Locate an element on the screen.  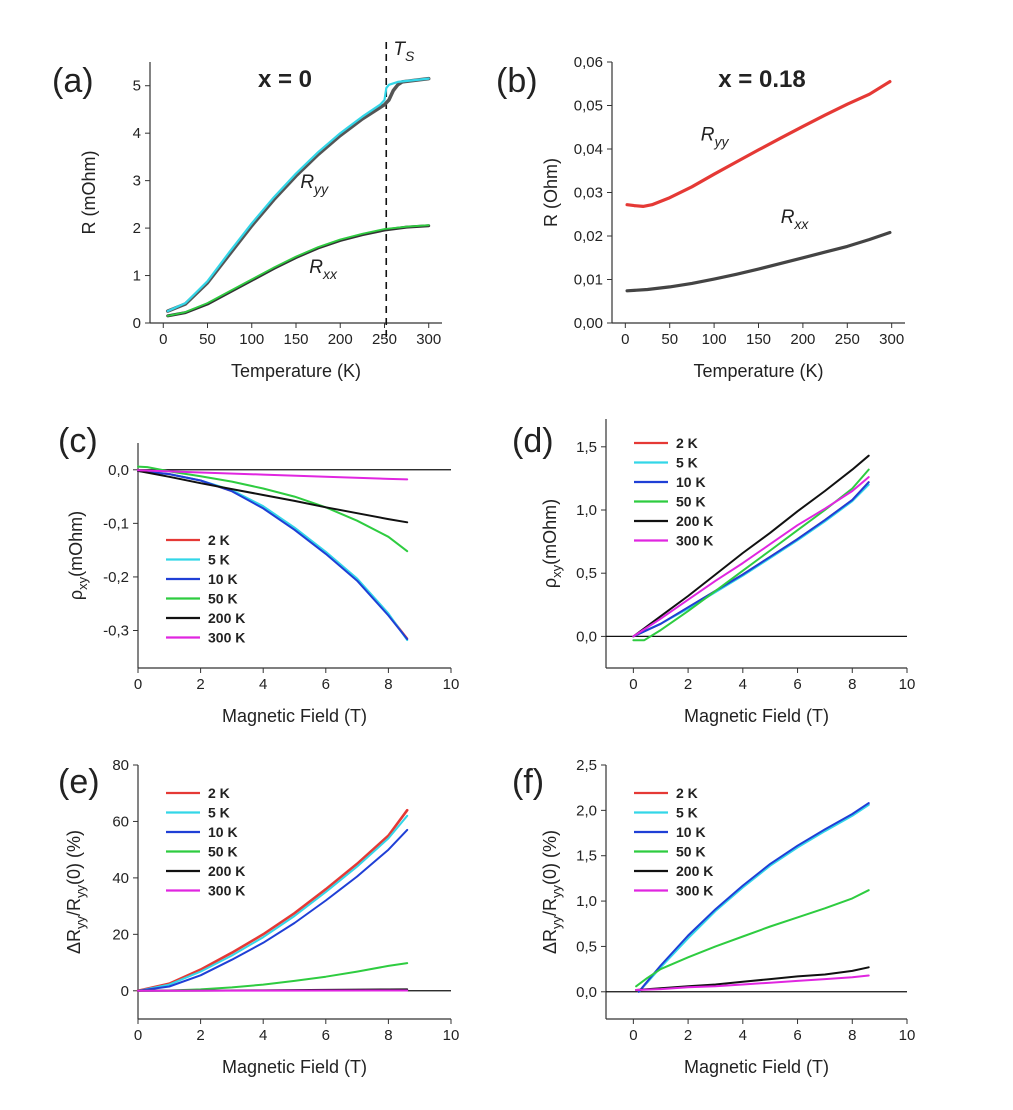
panel-label: (b) is located at coordinates (517, 81).